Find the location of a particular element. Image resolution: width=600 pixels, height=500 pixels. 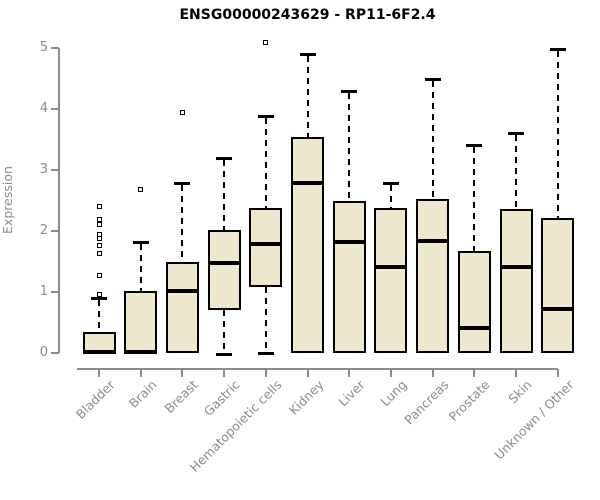

y-axis-tick-label: 0 is located at coordinates (43, 353).